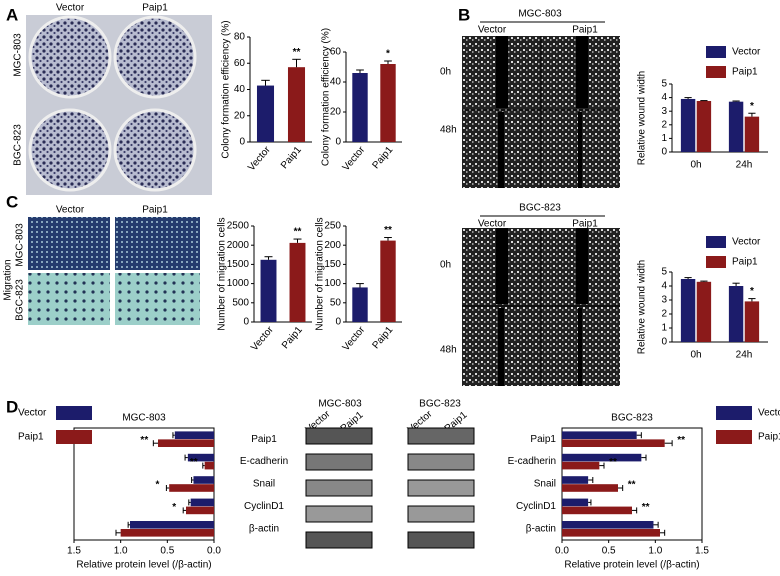 The height and width of the screenshot is (576, 780). I want to click on migration-photo, so click(69, 243).